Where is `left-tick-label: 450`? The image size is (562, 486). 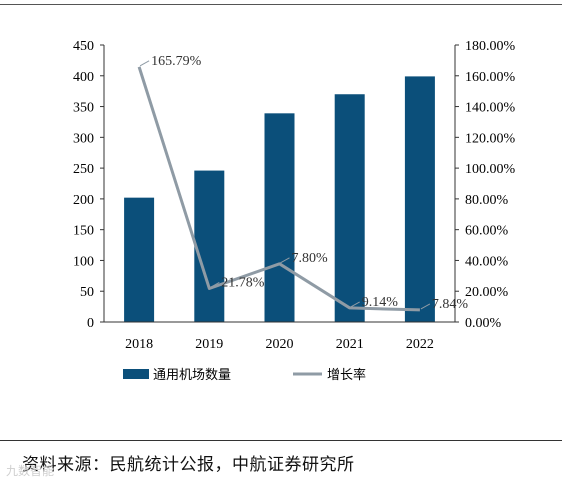 left-tick-label: 450 is located at coordinates (83, 46).